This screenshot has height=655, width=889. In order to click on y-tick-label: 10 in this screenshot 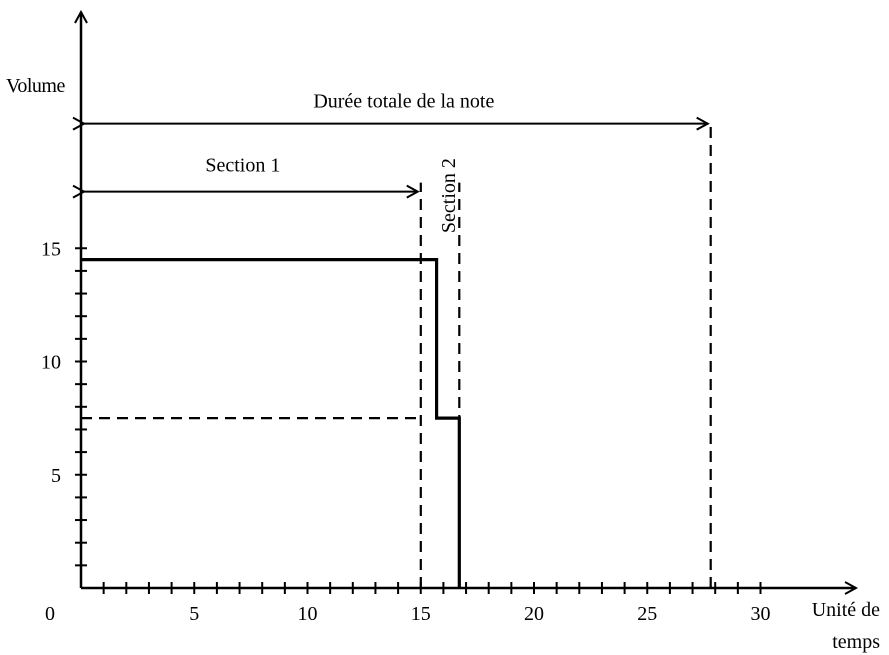, I will do `click(51, 363)`.